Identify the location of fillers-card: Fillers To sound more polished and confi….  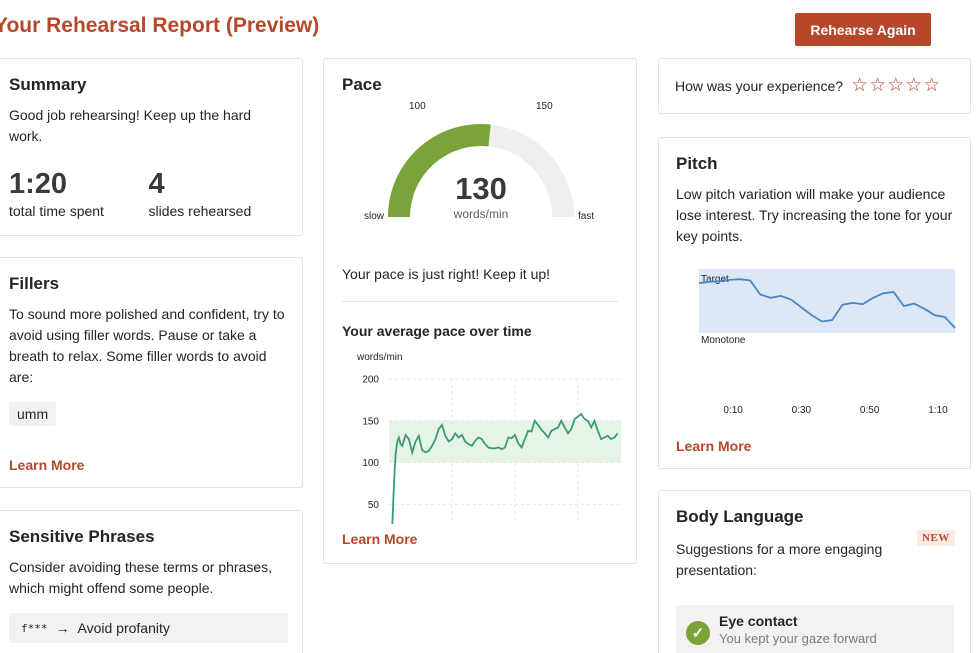
(151, 372).